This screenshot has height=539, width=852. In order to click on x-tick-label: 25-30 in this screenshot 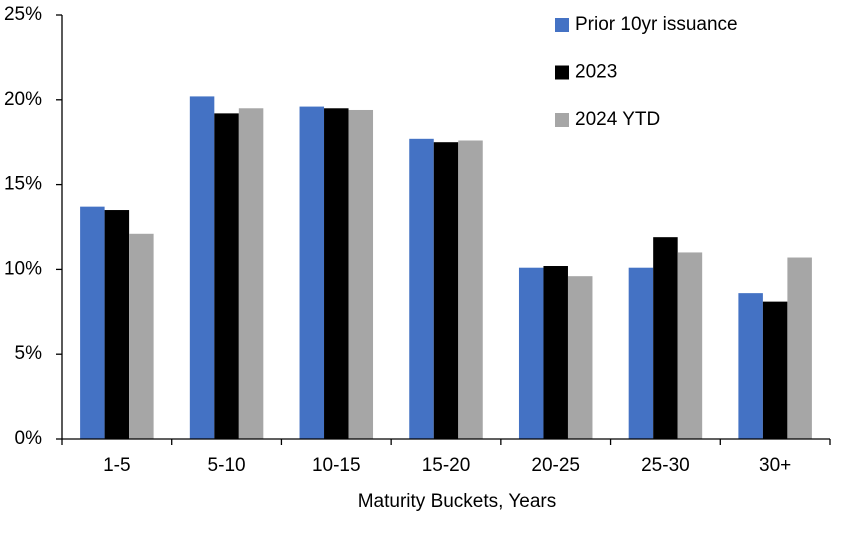, I will do `click(665, 465)`.